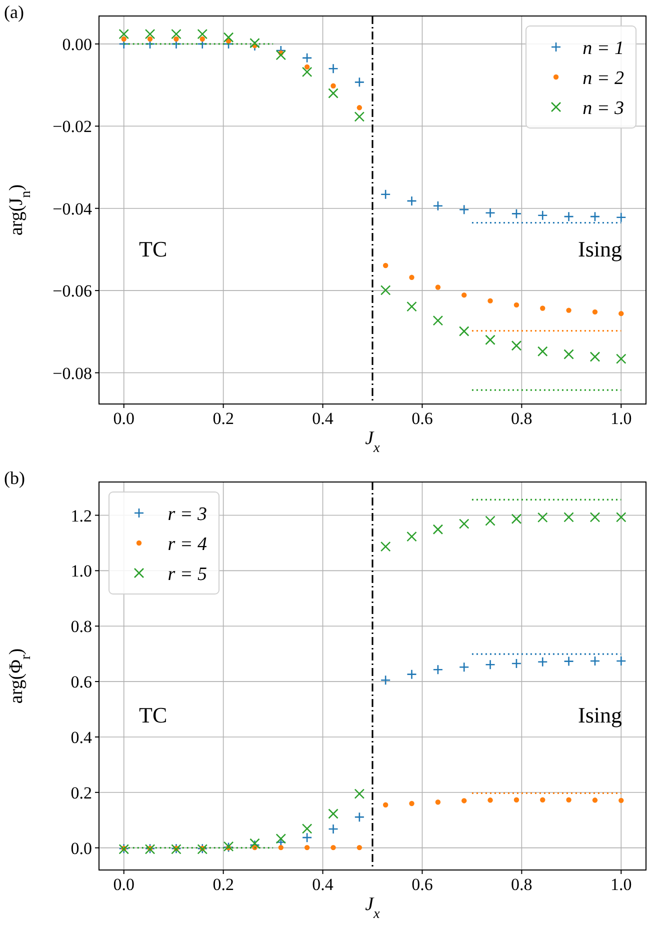 The width and height of the screenshot is (670, 929). What do you see at coordinates (81, 571) in the screenshot?
I see `y-tick-label: 1.0` at bounding box center [81, 571].